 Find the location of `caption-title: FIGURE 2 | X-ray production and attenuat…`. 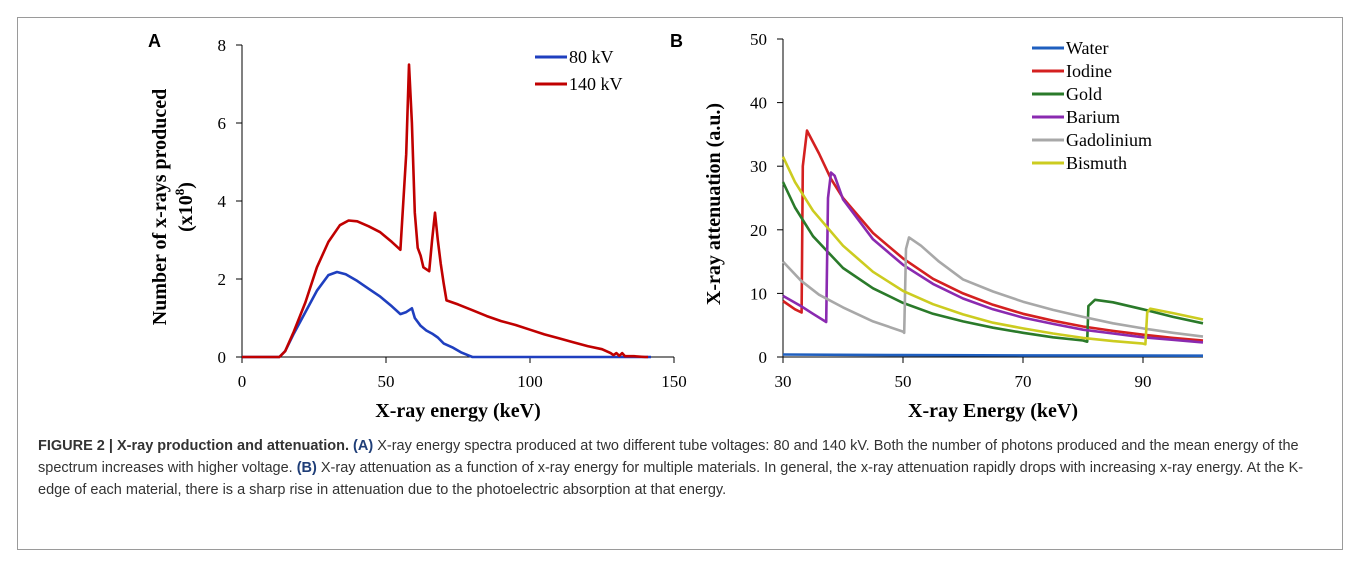

caption-title: FIGURE 2 | X-ray production and attenuat… is located at coordinates (193, 446).